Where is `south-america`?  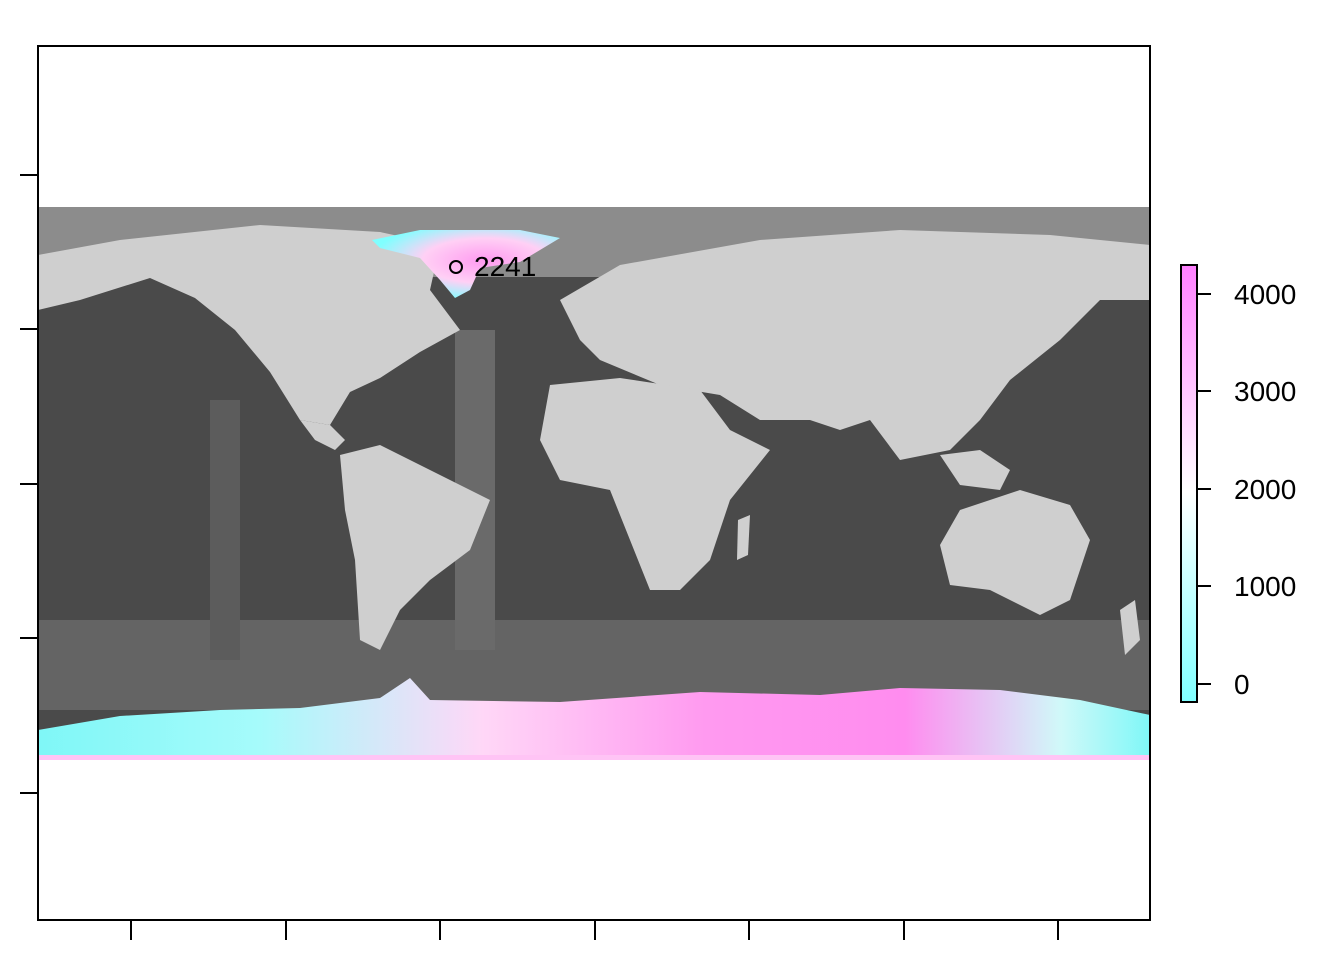
south-america is located at coordinates (415, 547).